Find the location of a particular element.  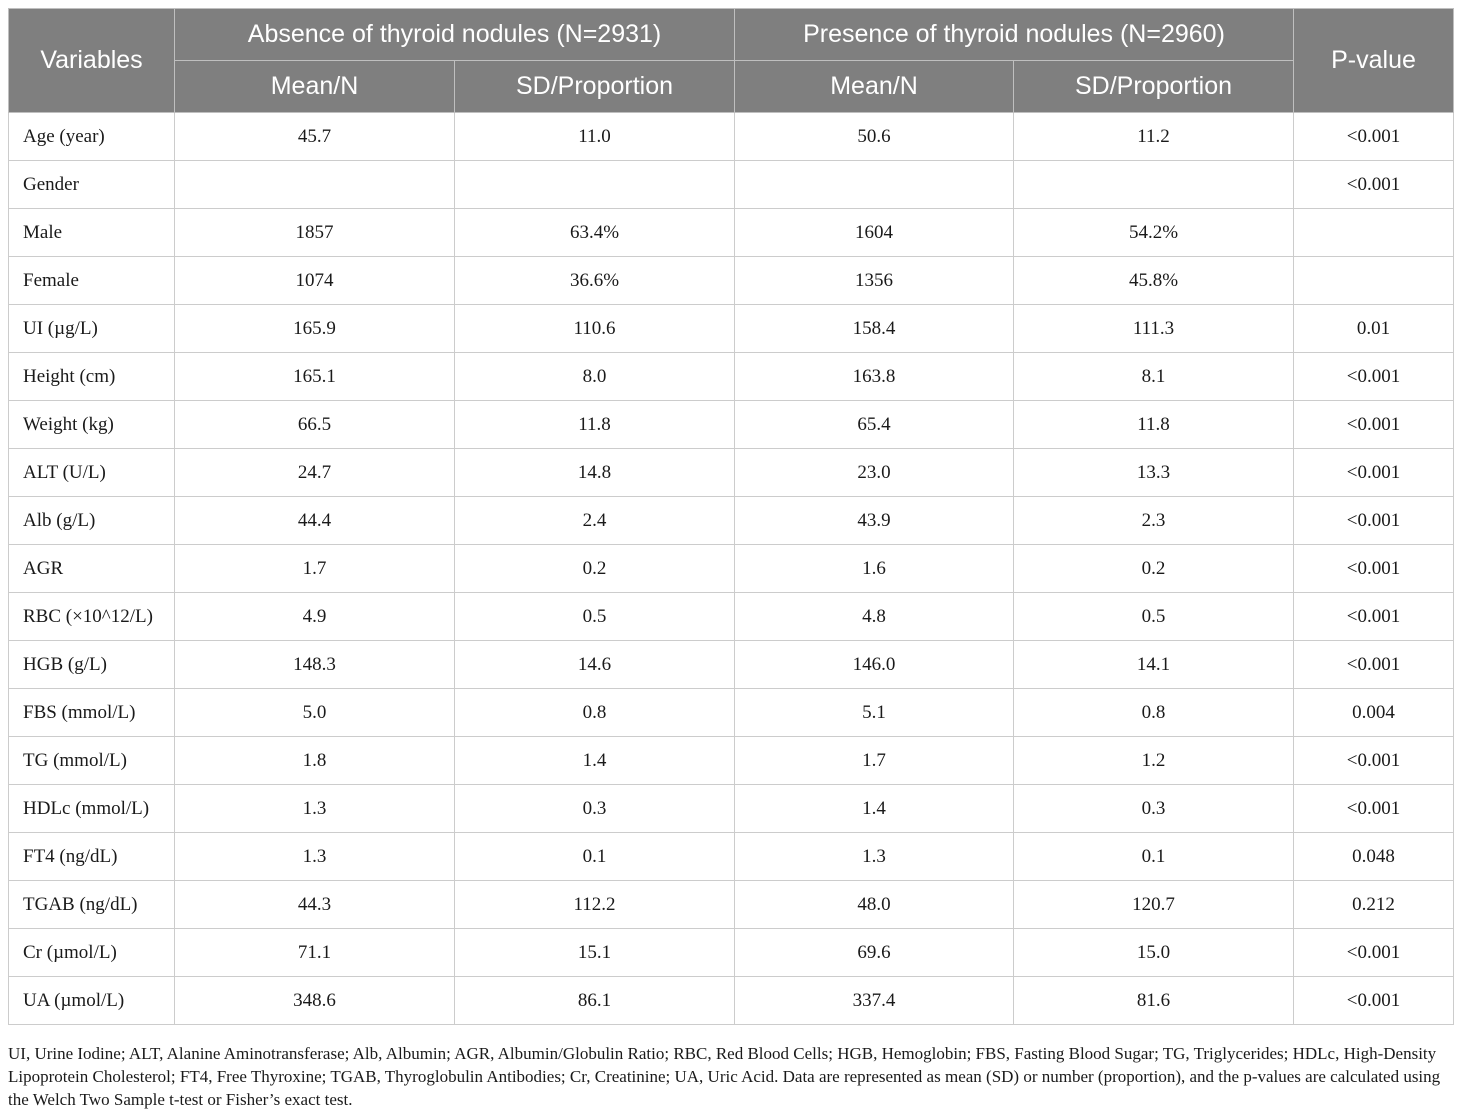

cell-absence-mean is located at coordinates (314, 184).